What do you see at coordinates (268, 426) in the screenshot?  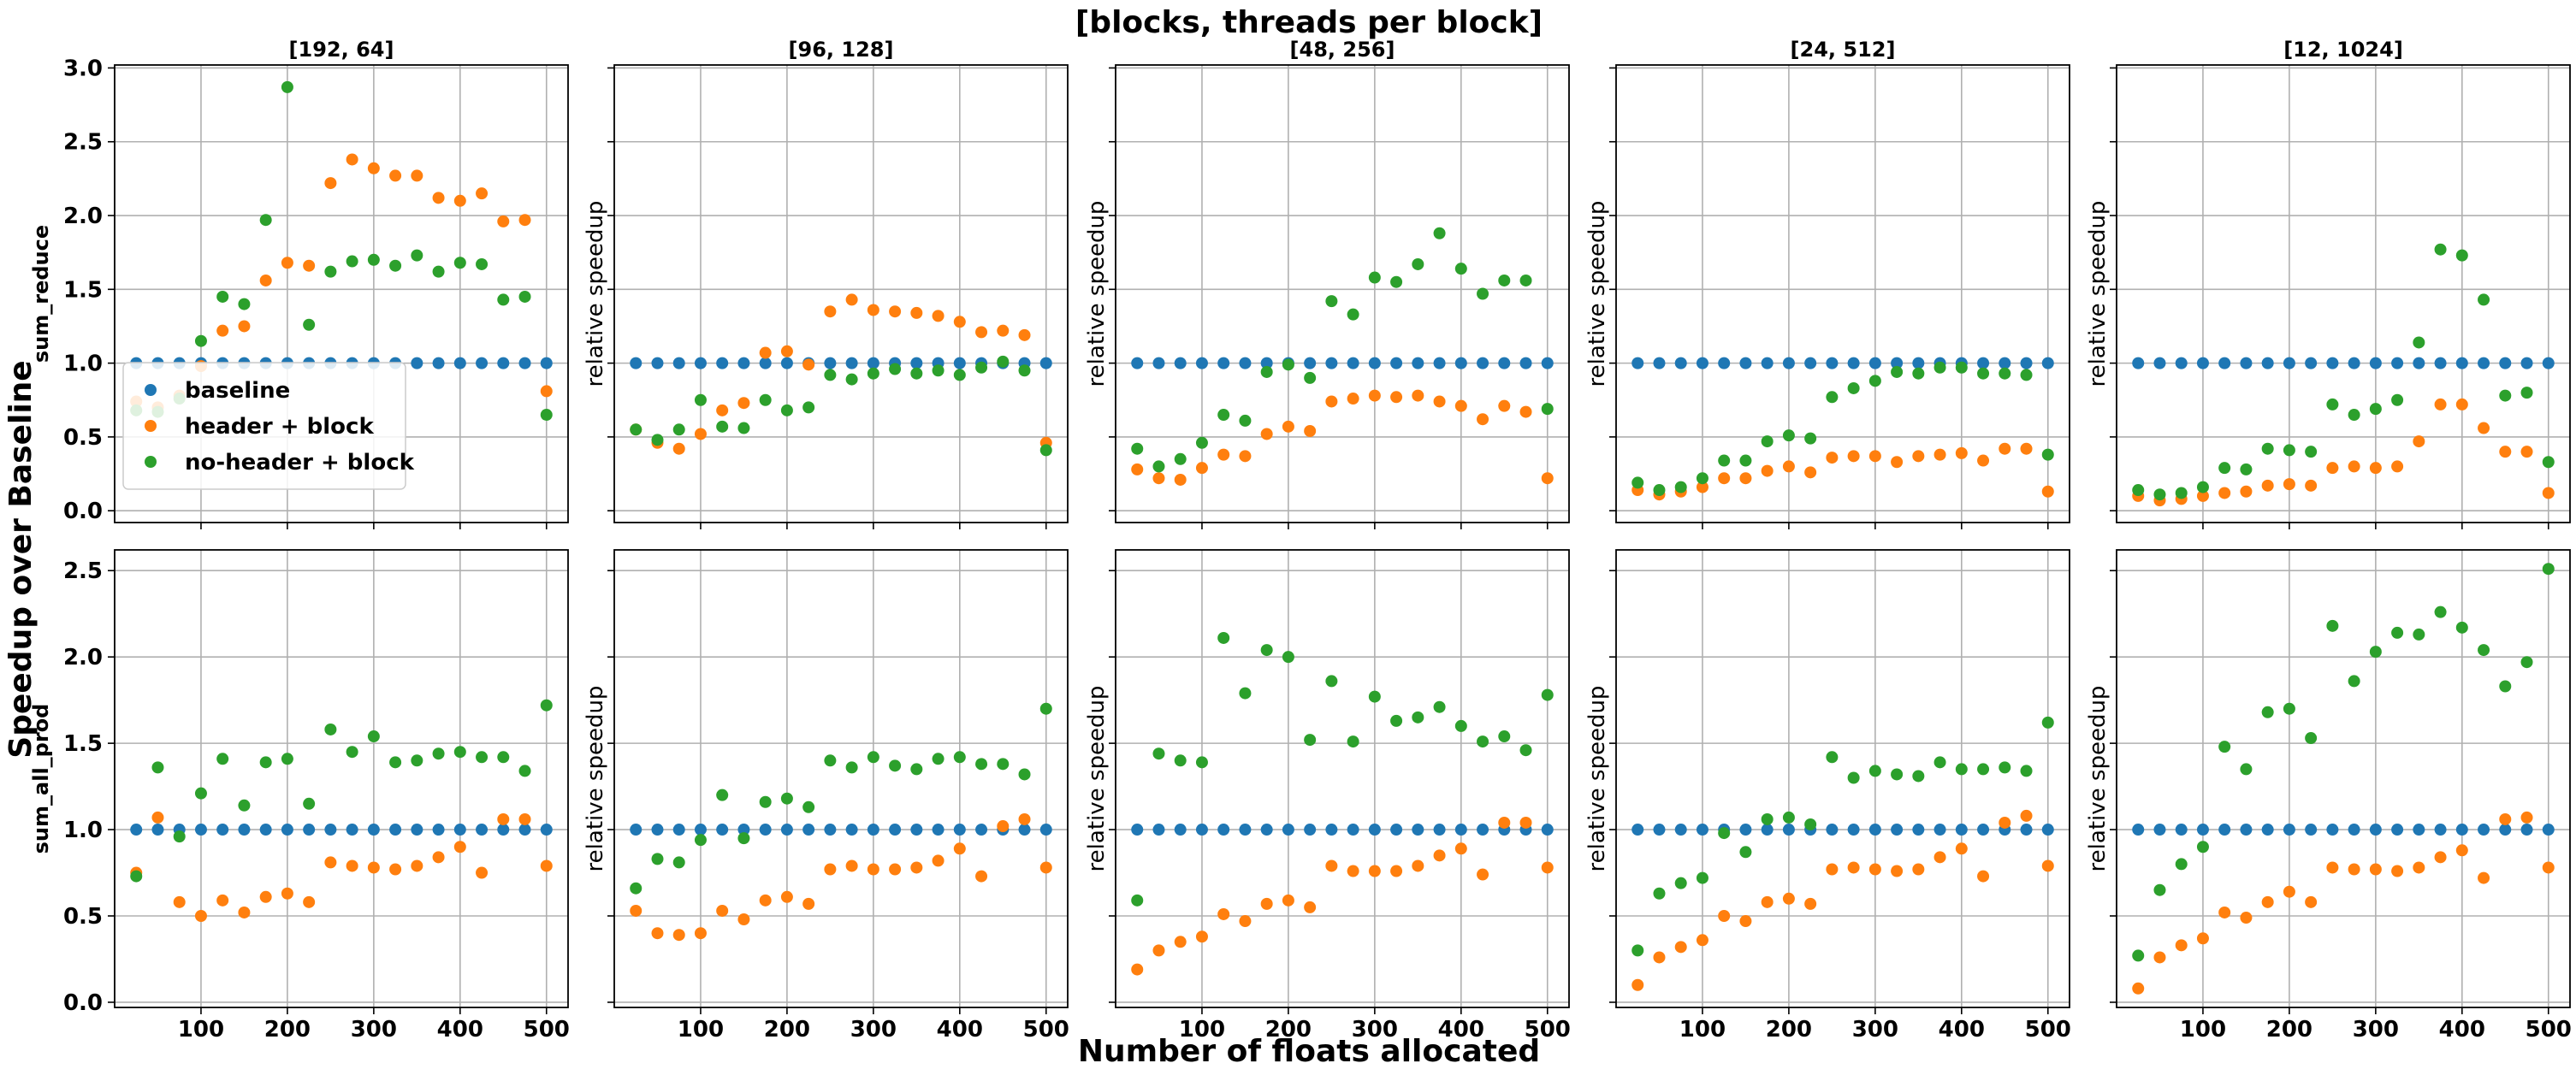 I see `legend: baseline header + block no-header + block` at bounding box center [268, 426].